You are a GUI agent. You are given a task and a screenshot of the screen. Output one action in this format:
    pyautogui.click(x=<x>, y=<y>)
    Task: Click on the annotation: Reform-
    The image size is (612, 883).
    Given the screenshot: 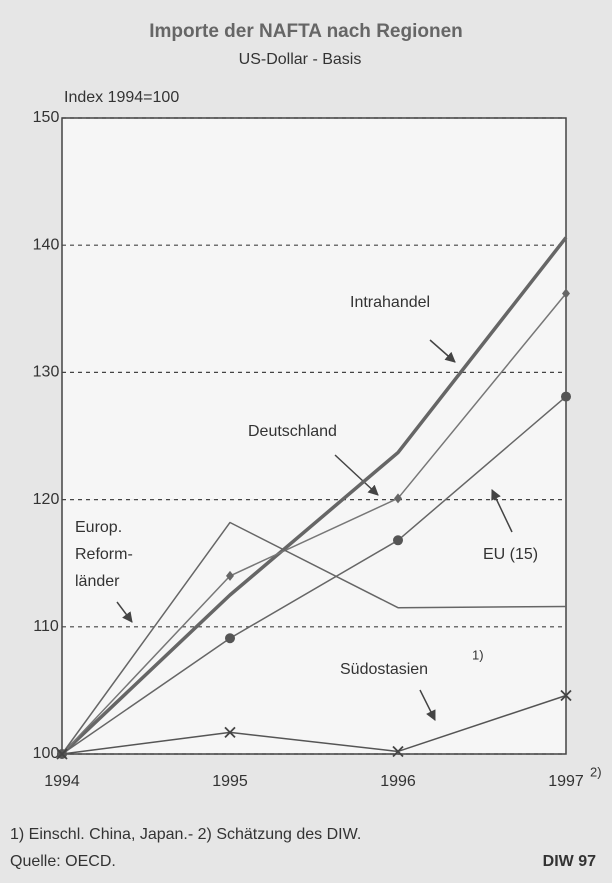 What is the action you would take?
    pyautogui.click(x=104, y=554)
    